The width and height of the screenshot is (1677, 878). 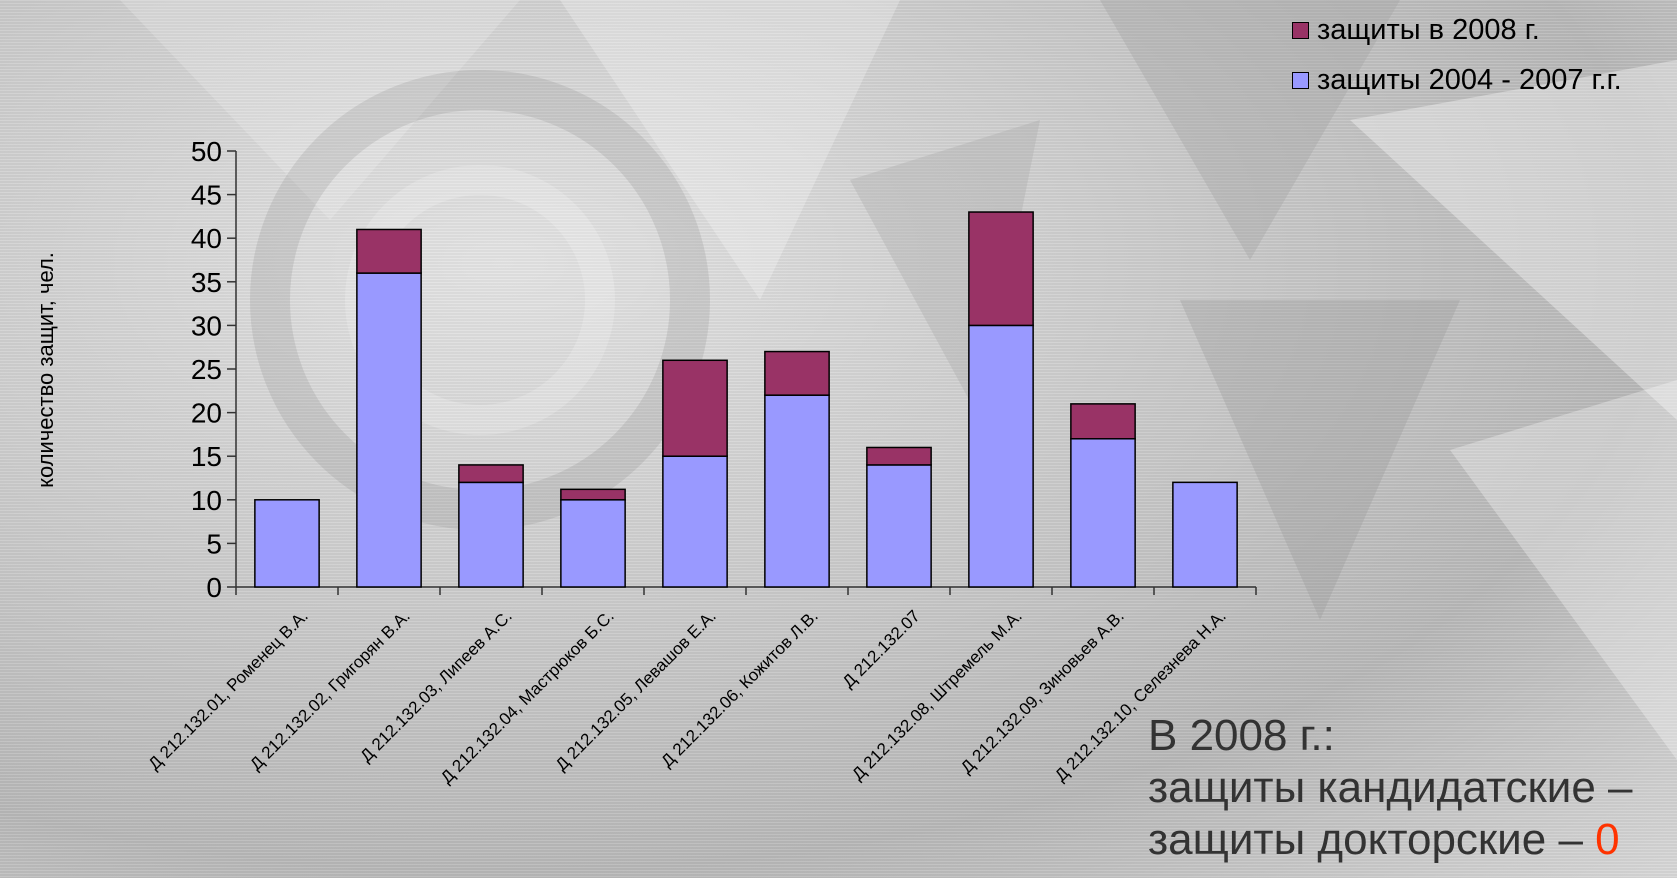 I want to click on note-line-3: защиты докторские – 0, so click(x=1390, y=840).